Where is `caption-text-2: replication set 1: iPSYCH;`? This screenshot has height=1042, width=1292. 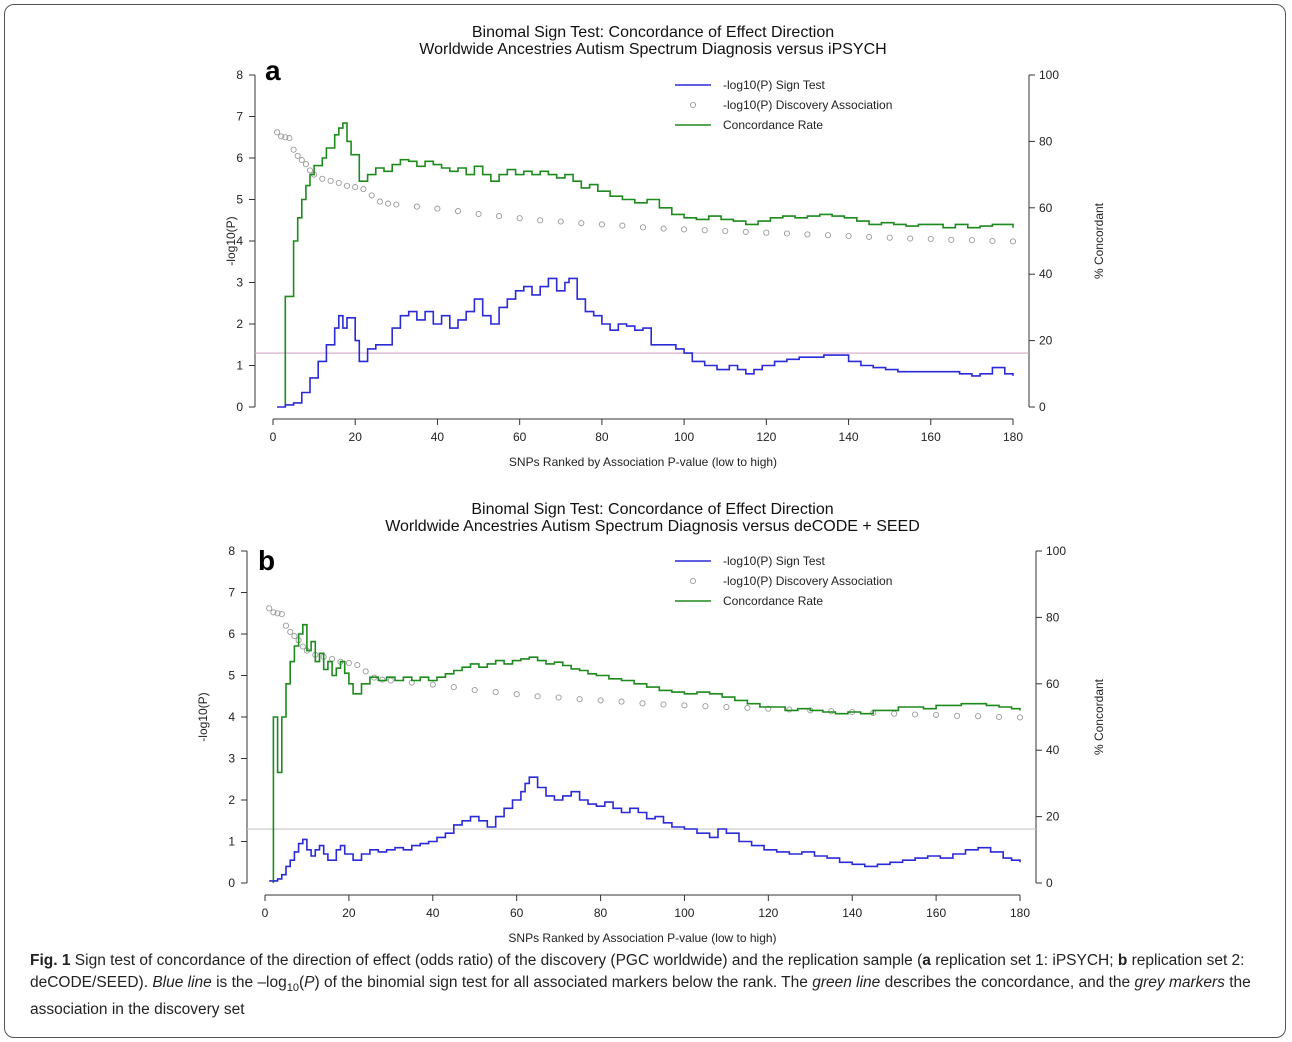 caption-text-2: replication set 1: iPSYCH; is located at coordinates (1024, 960).